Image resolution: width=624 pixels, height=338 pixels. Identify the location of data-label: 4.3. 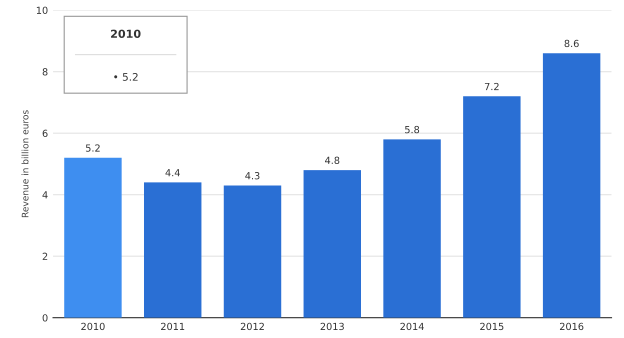
(252, 176).